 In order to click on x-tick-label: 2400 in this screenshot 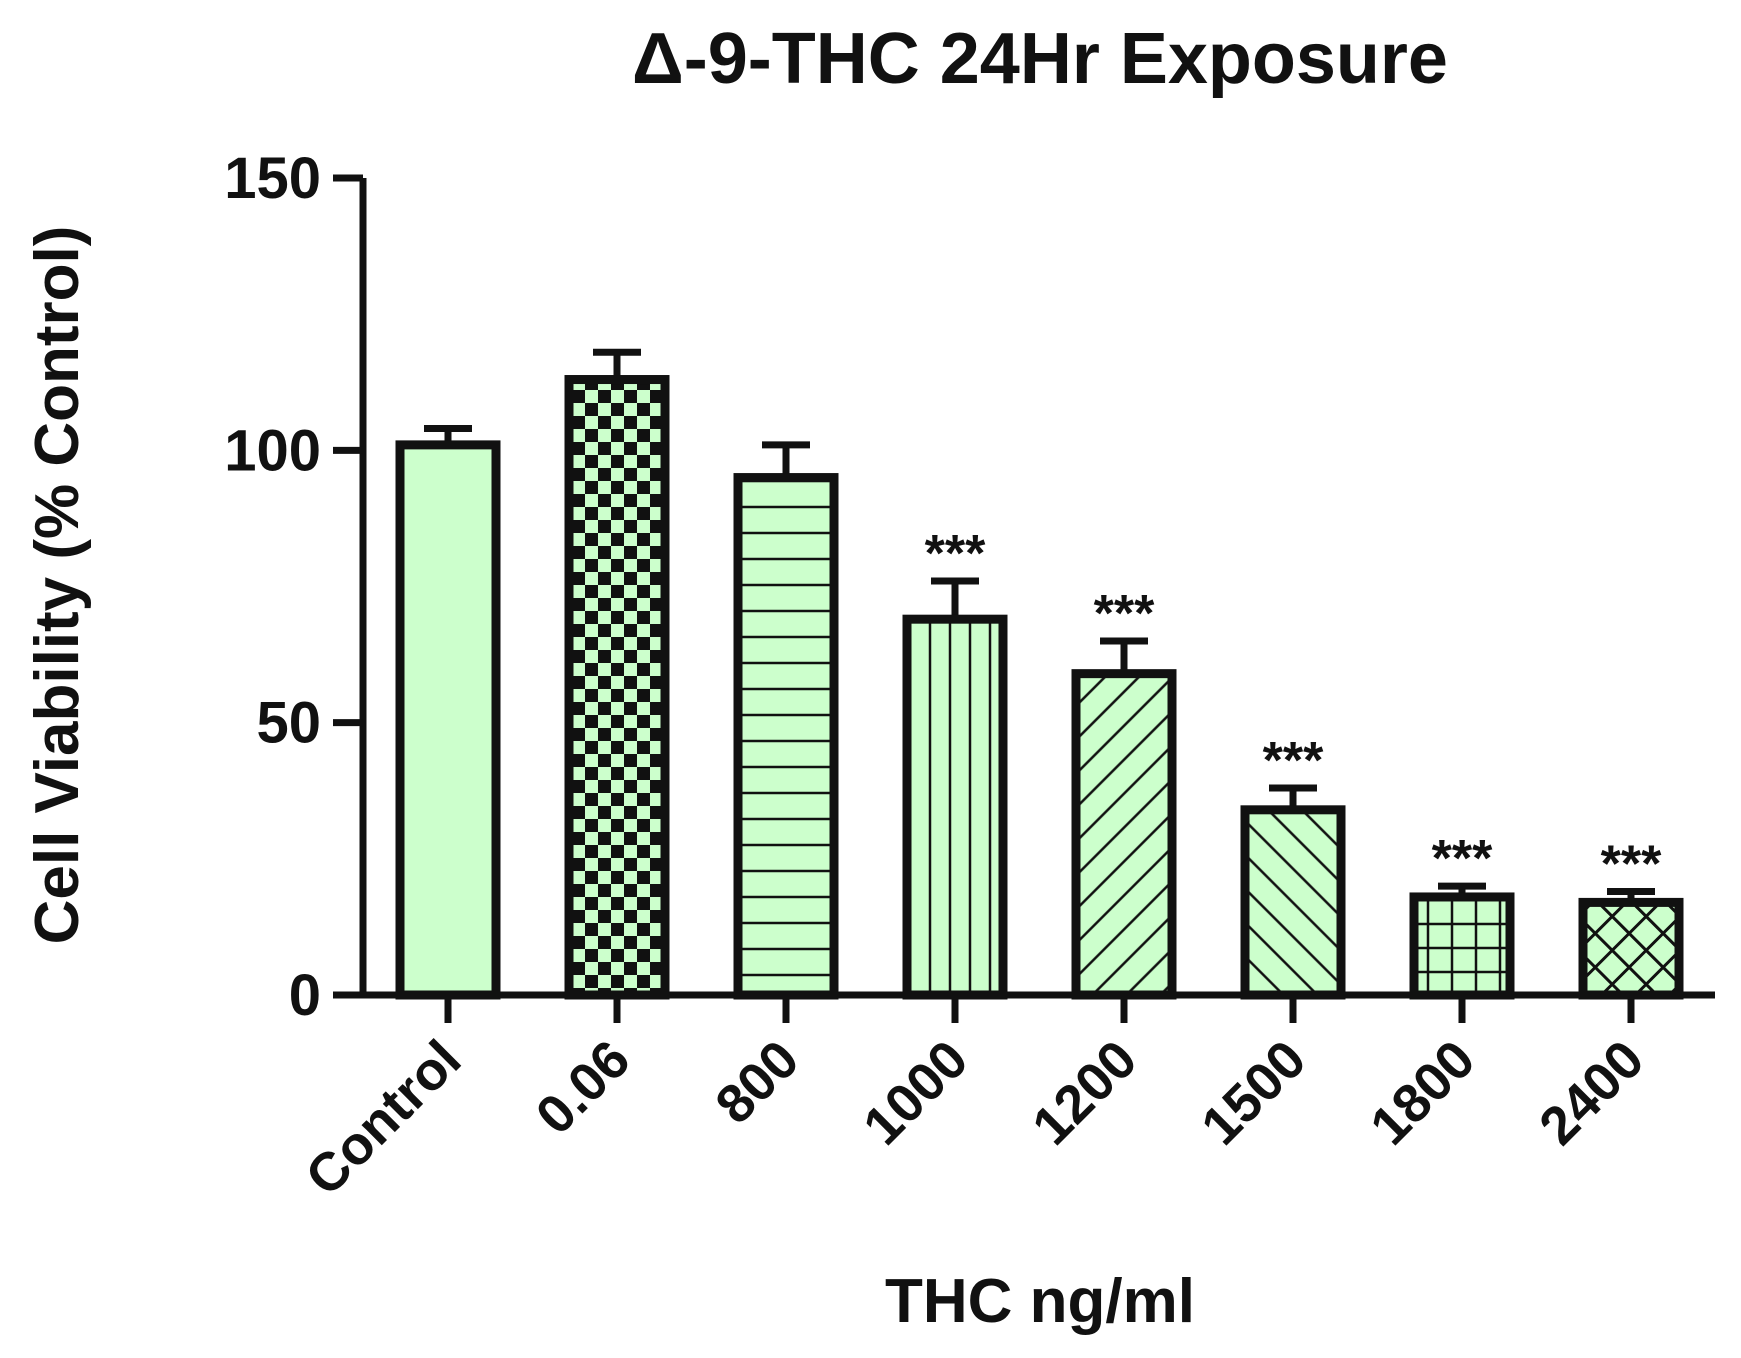, I will do `click(1591, 1092)`.